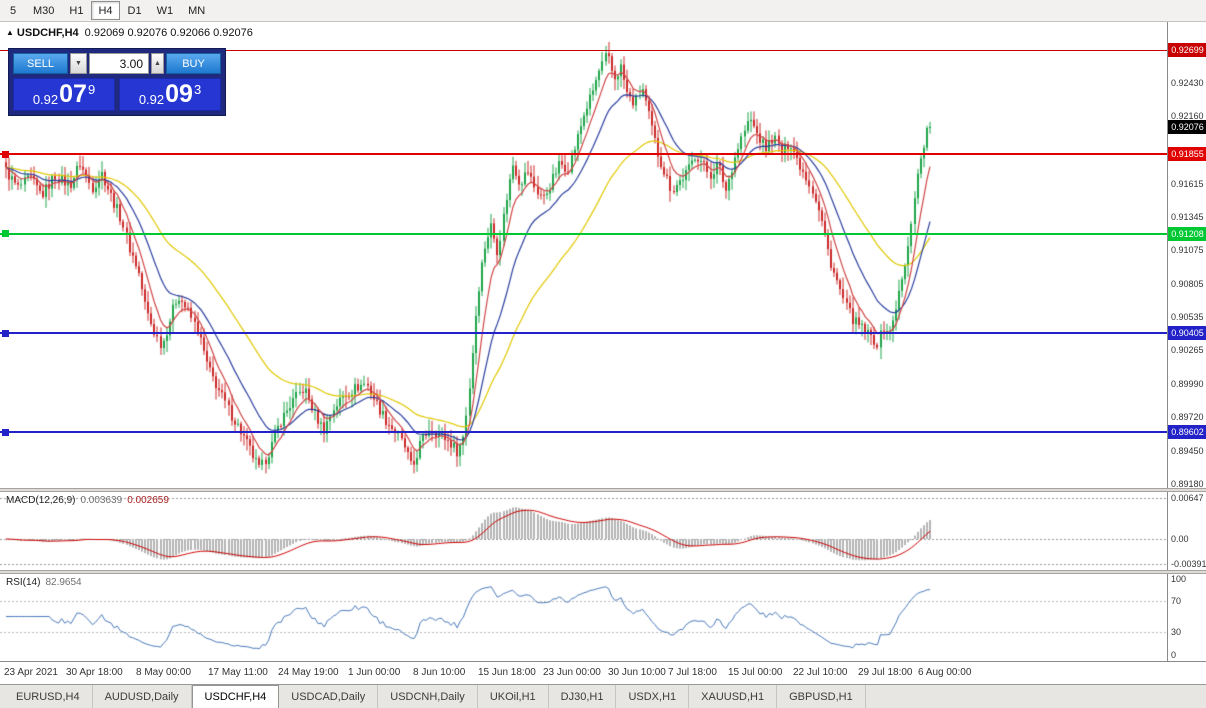 This screenshot has width=1206, height=708. What do you see at coordinates (168, 33) in the screenshot?
I see `chart-ohlc-values: 0.92069 0.92076 0.92066 0.92076` at bounding box center [168, 33].